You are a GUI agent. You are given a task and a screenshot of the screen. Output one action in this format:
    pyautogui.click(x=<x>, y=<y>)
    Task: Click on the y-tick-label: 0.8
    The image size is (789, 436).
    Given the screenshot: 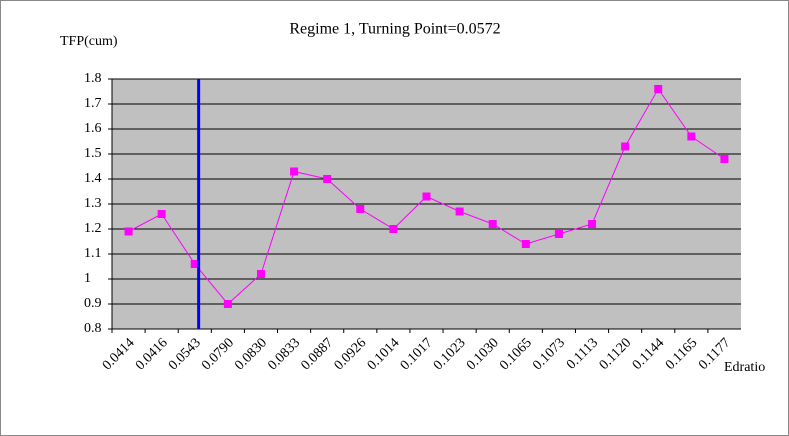 What is the action you would take?
    pyautogui.click(x=93, y=328)
    